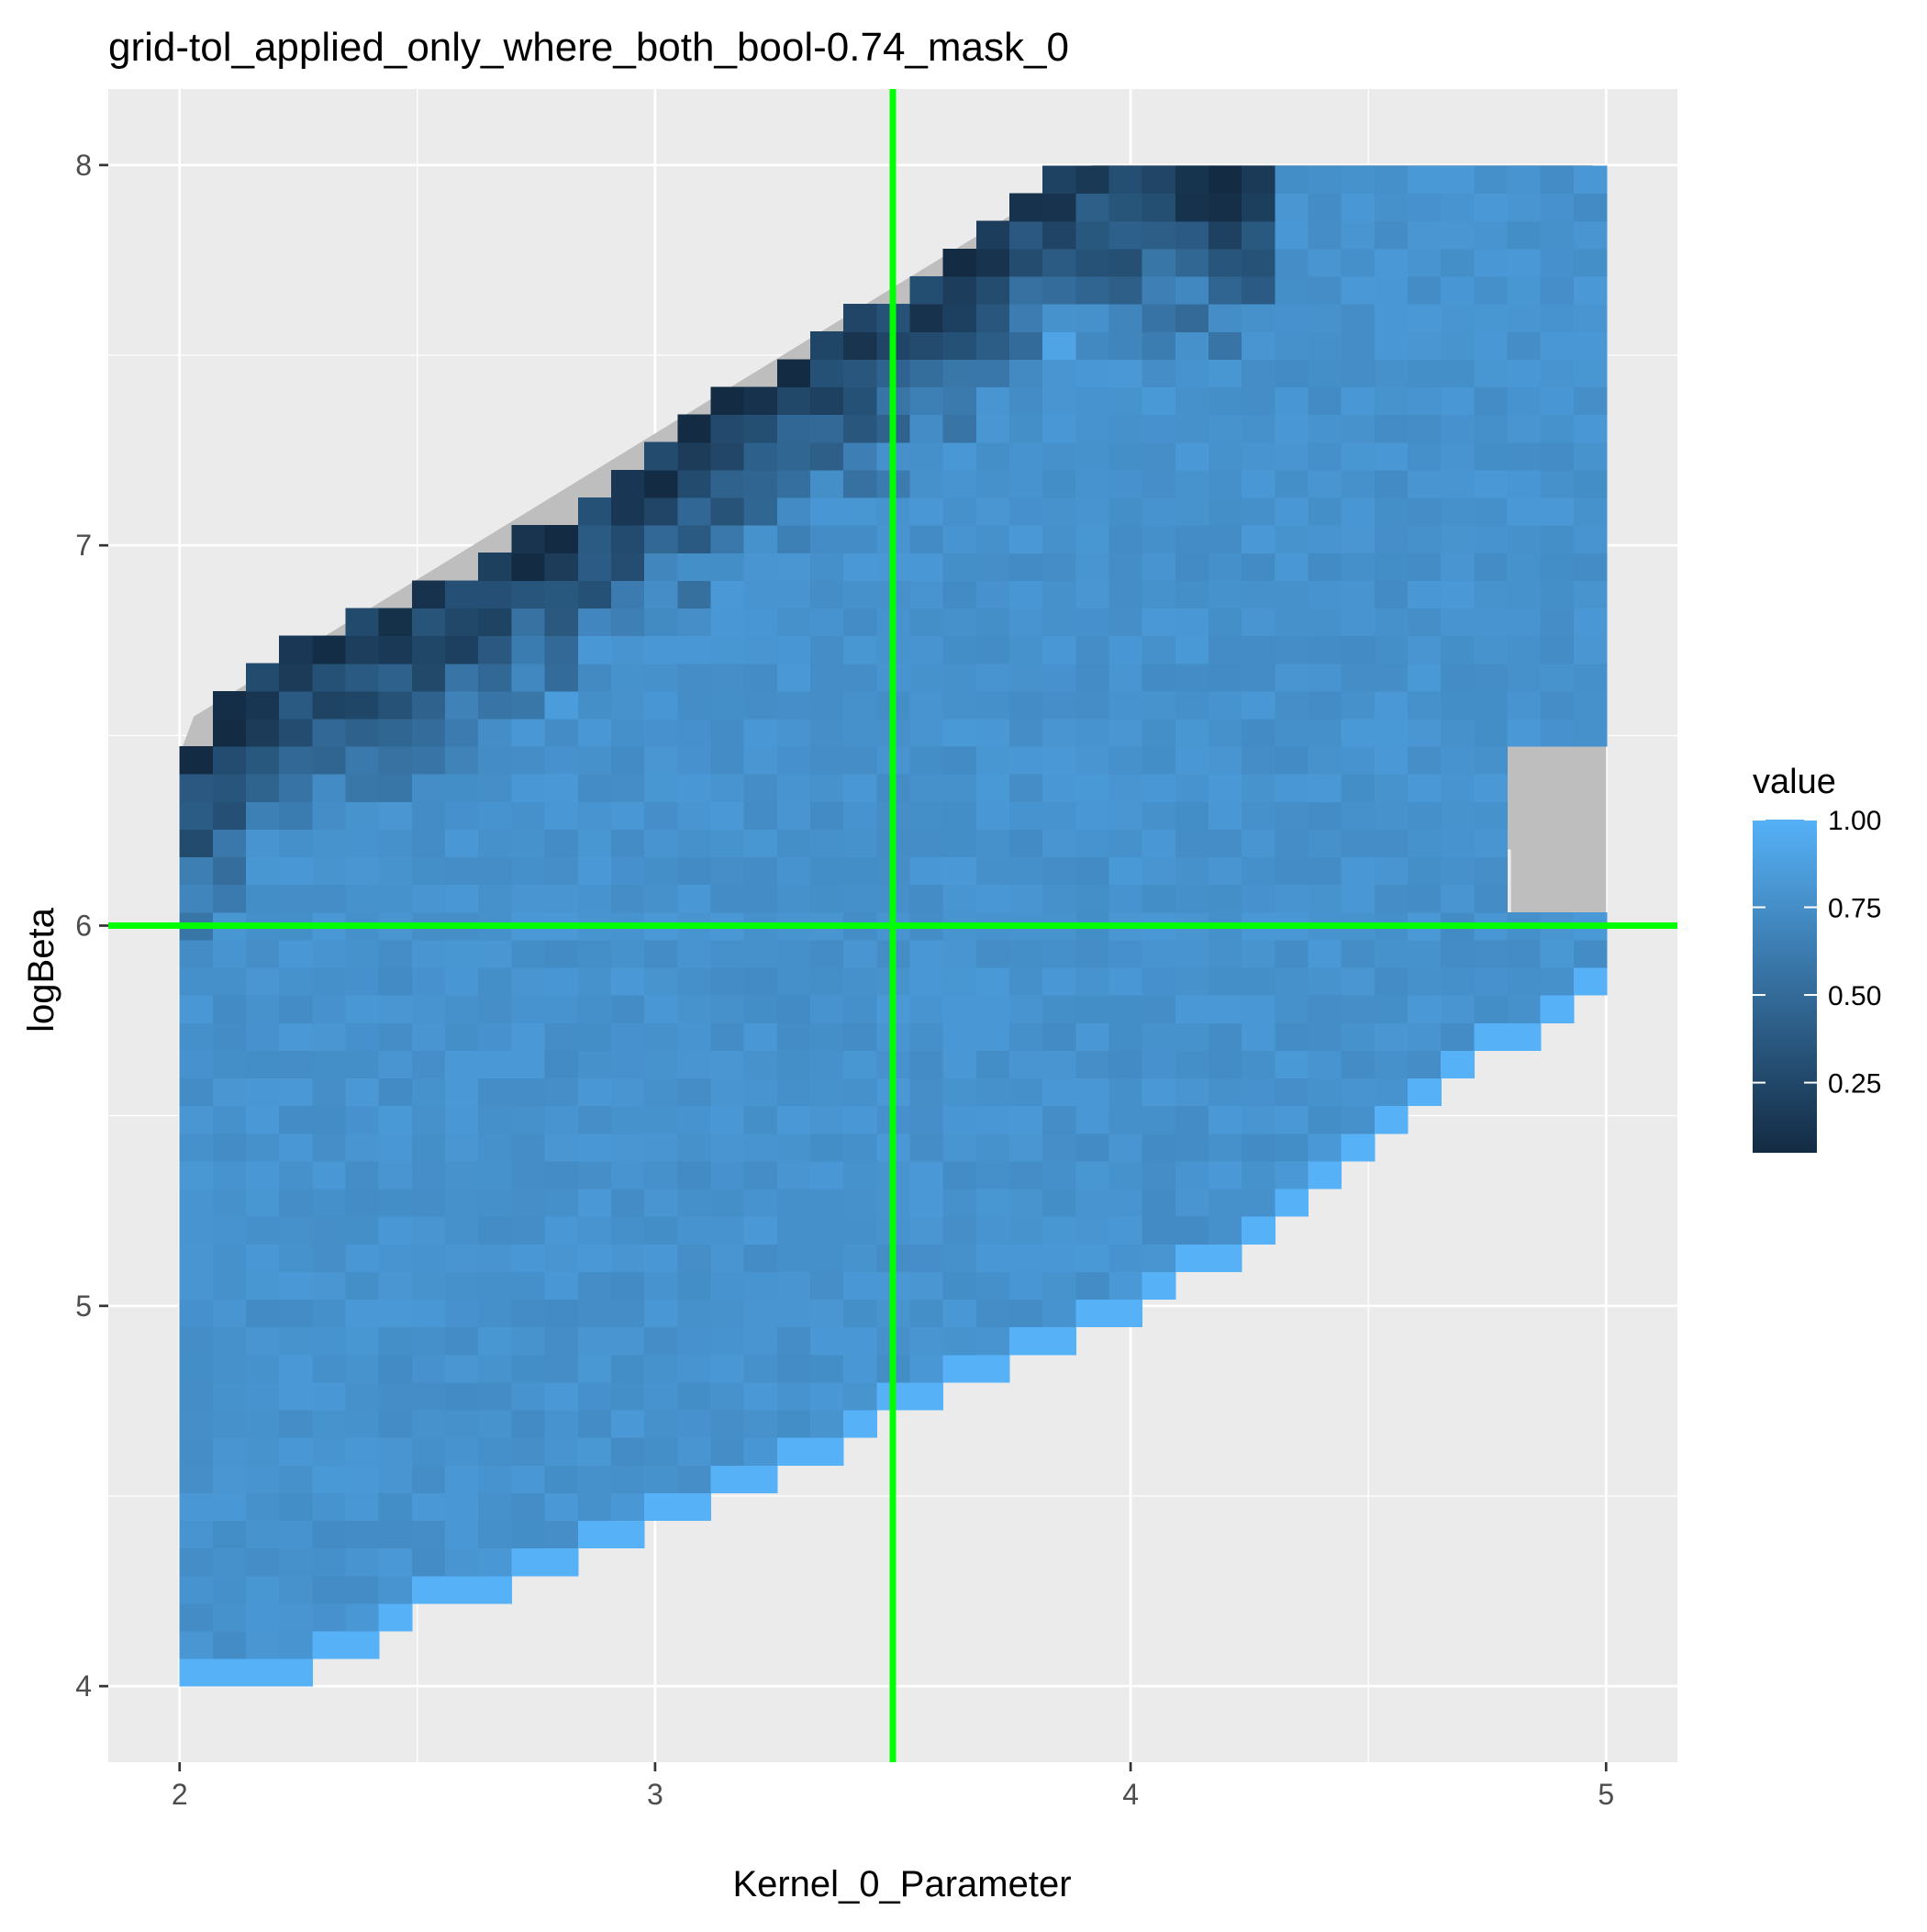 The height and width of the screenshot is (1932, 1927). What do you see at coordinates (83, 1306) in the screenshot?
I see `y-tick-label: 5` at bounding box center [83, 1306].